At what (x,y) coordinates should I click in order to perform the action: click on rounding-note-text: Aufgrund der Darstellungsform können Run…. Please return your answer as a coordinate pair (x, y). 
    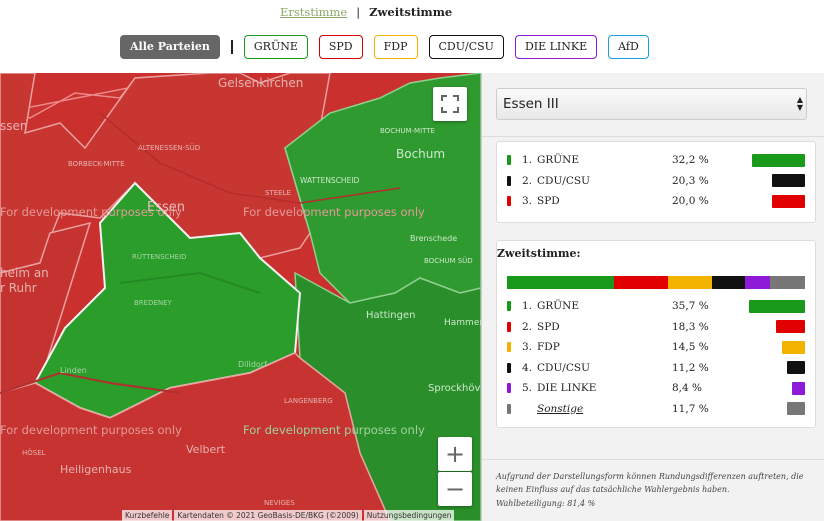
    Looking at the image, I should click on (650, 483).